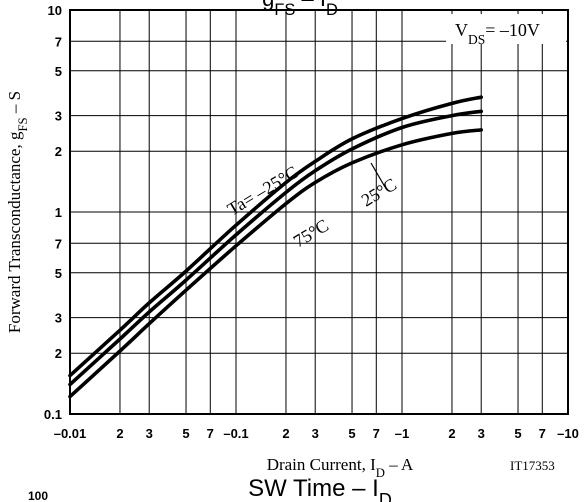  What do you see at coordinates (378, 175) in the screenshot?
I see `curve-label-25-pointer` at bounding box center [378, 175].